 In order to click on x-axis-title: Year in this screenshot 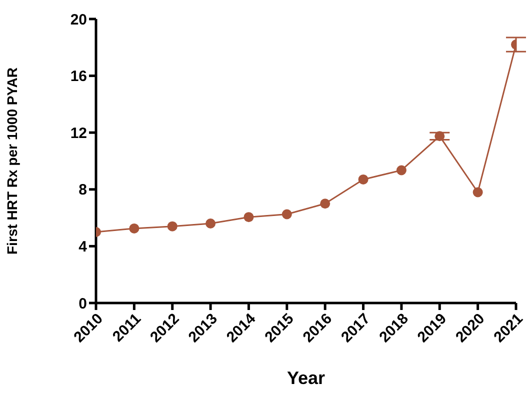, I will do `click(306, 378)`.